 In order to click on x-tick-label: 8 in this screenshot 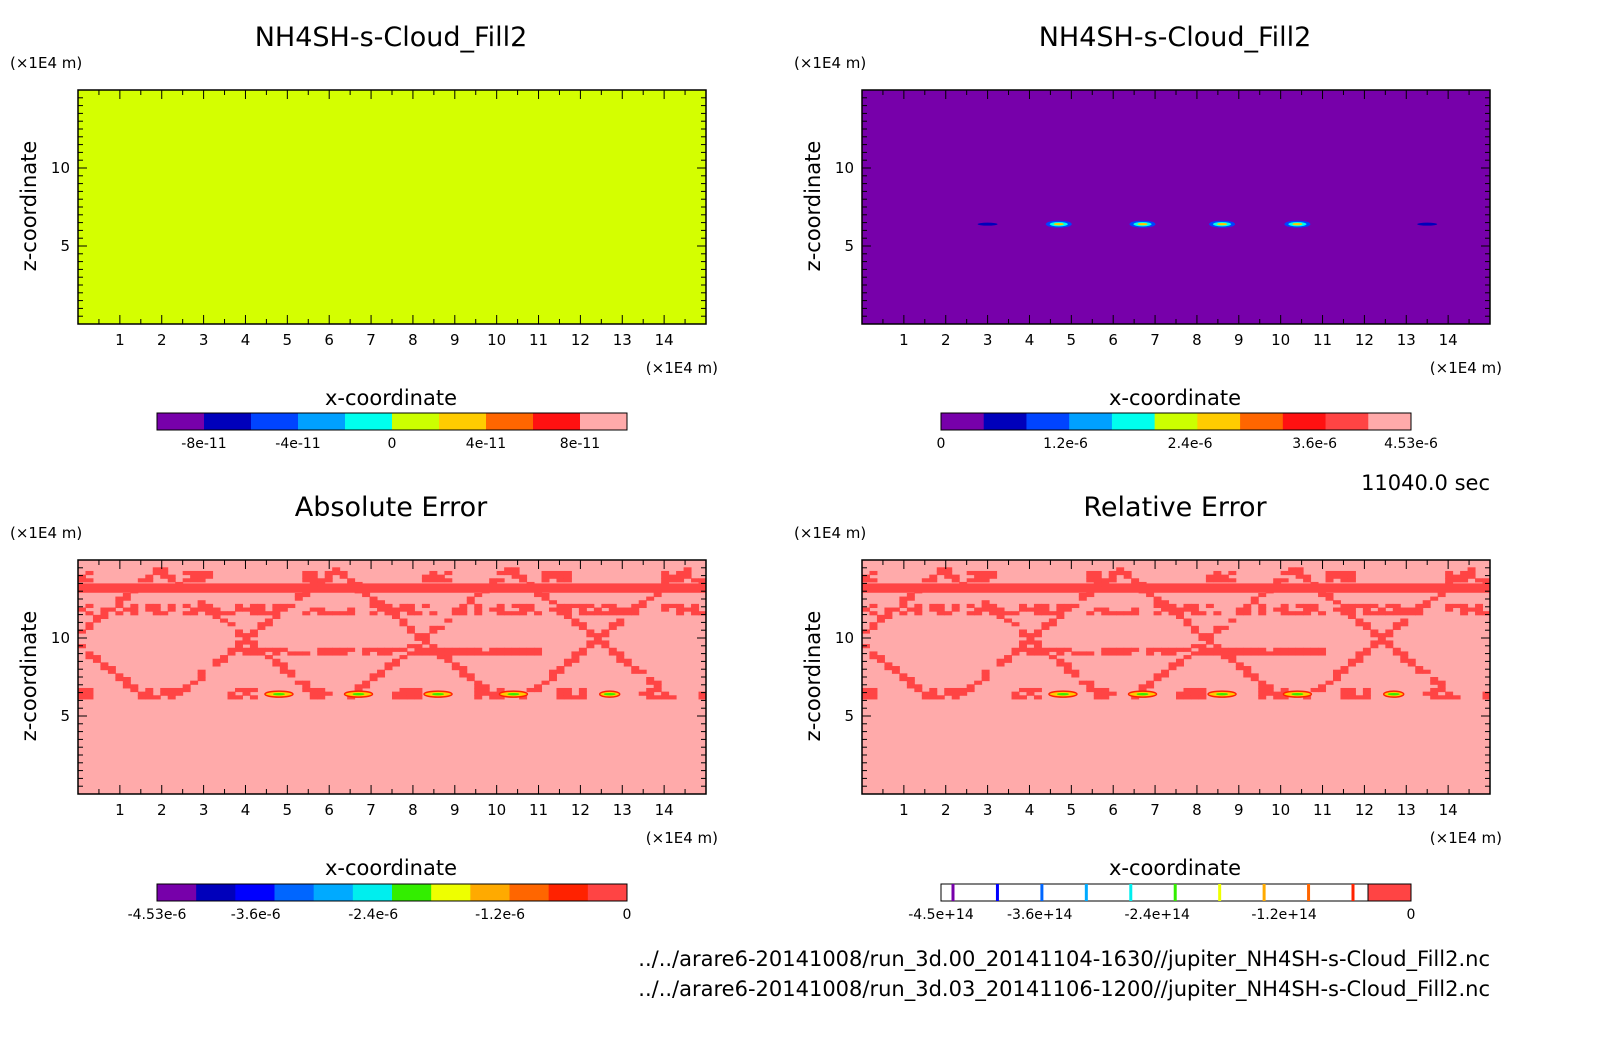, I will do `click(1197, 810)`.